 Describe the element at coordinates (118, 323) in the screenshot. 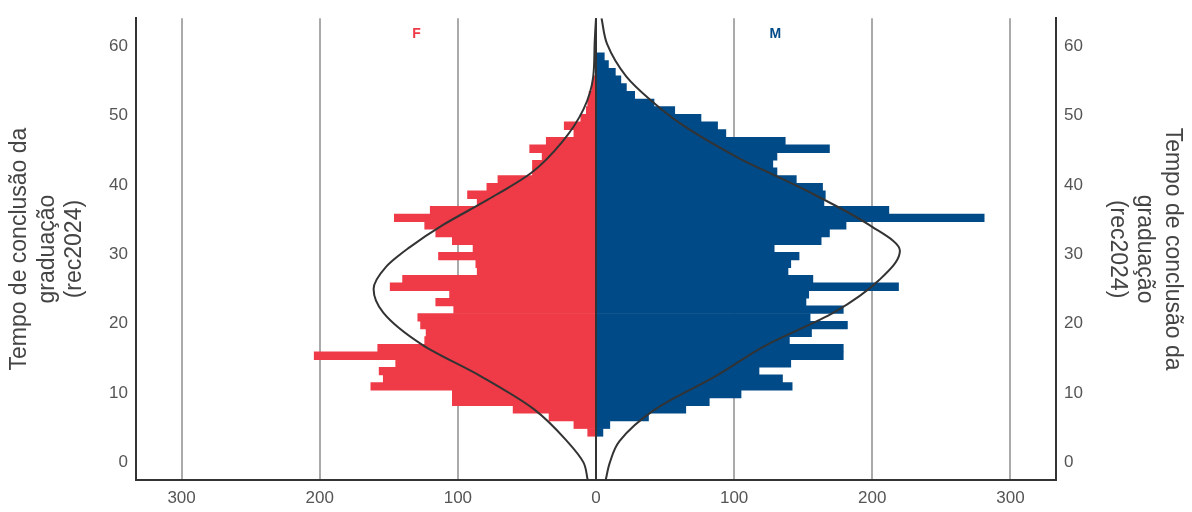

I see `y-tick-label: 20` at that location.